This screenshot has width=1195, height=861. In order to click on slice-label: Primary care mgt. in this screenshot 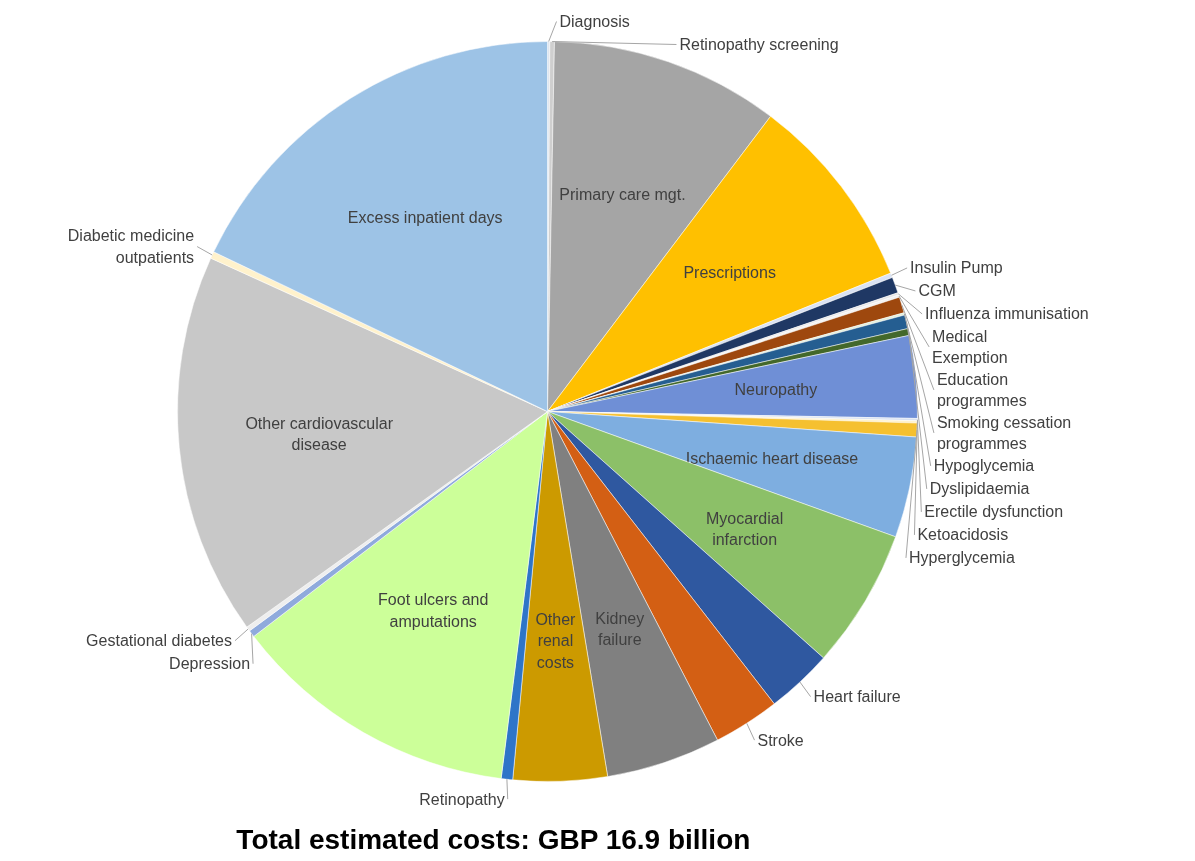, I will do `click(622, 195)`.